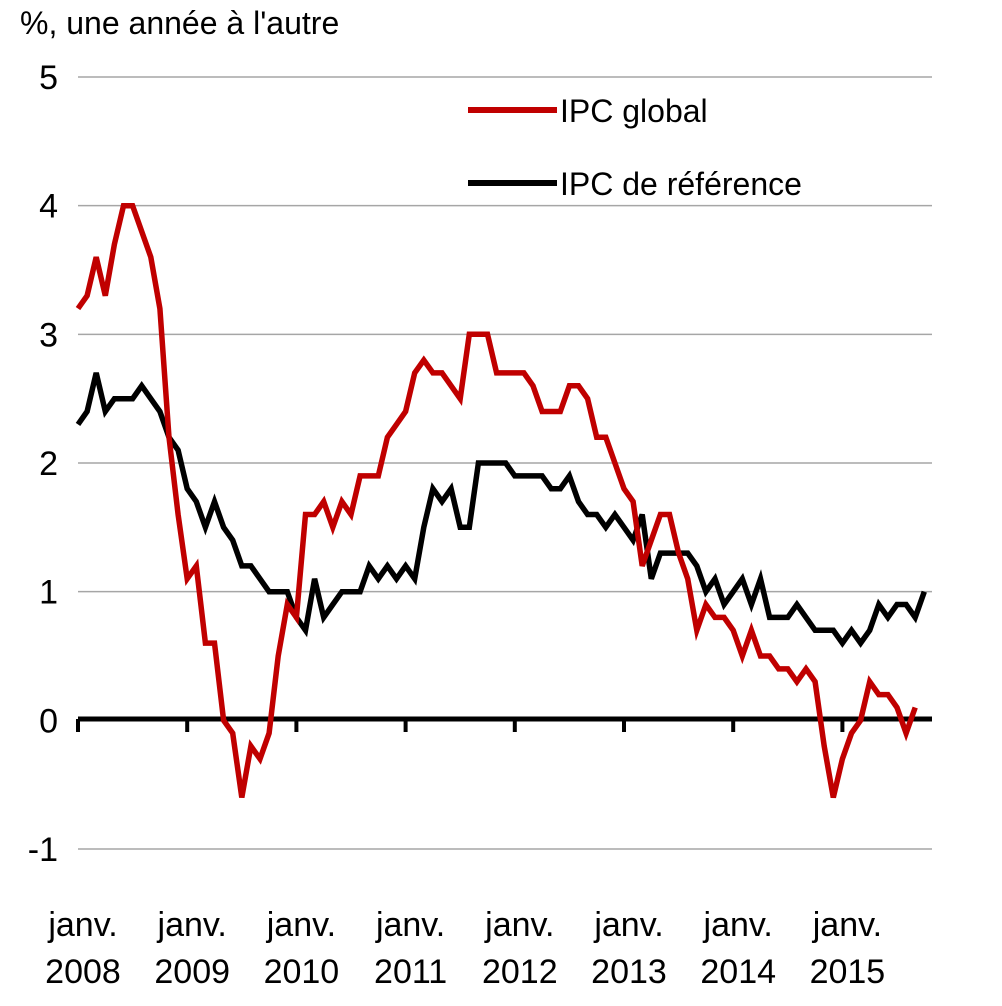 Image resolution: width=1002 pixels, height=1006 pixels. I want to click on legend: IPC global IPC de référence, so click(635, 147).